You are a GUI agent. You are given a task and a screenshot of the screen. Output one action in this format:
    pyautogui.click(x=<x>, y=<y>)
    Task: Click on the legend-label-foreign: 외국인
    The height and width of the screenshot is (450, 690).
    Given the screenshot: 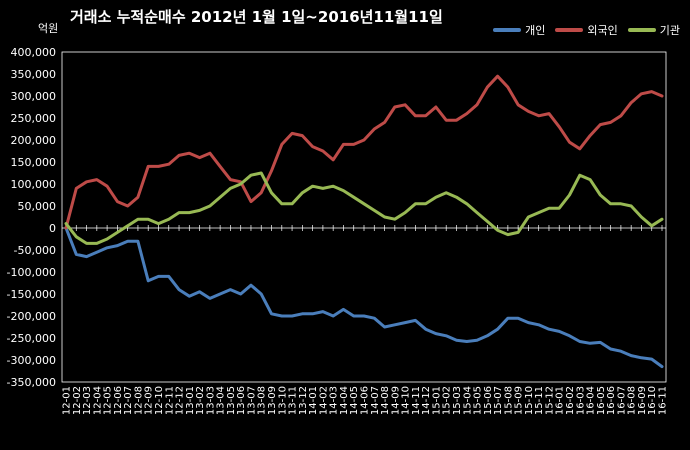 What is the action you would take?
    pyautogui.click(x=602, y=30)
    